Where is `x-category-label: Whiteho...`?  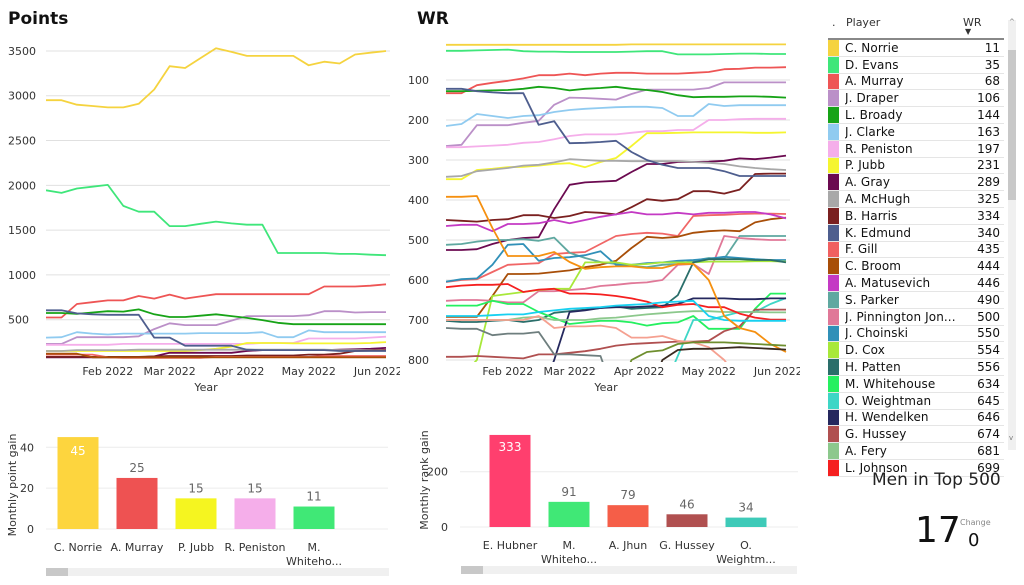
x-category-label: Whiteho... is located at coordinates (314, 561).